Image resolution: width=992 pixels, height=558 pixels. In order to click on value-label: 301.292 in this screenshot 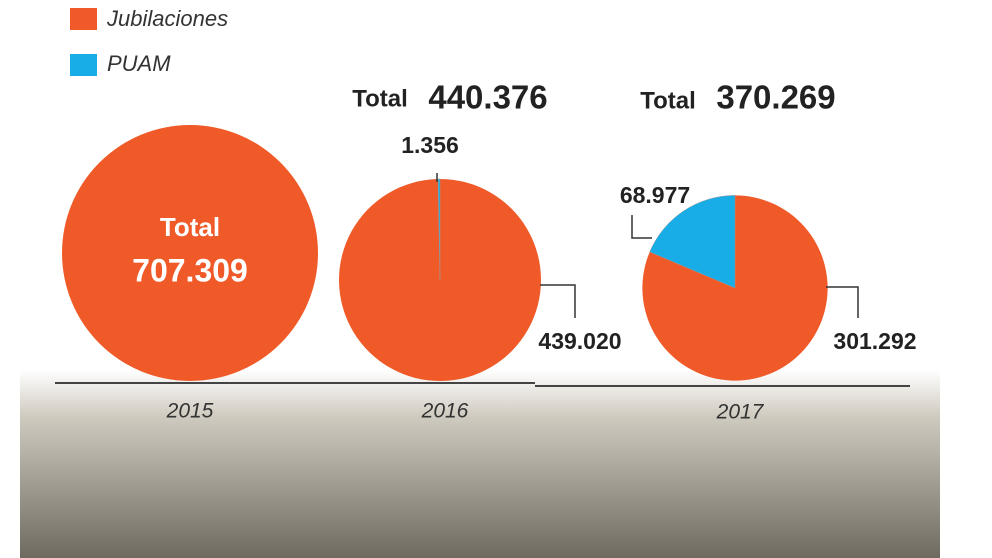, I will do `click(874, 341)`.